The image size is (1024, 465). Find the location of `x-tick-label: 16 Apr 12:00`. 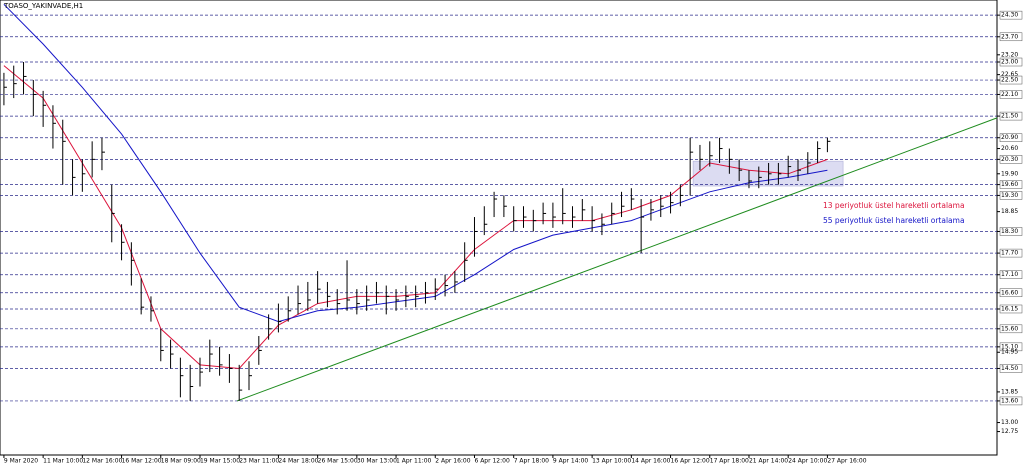

x-tick-label: 16 Apr 12:00 is located at coordinates (690, 461).